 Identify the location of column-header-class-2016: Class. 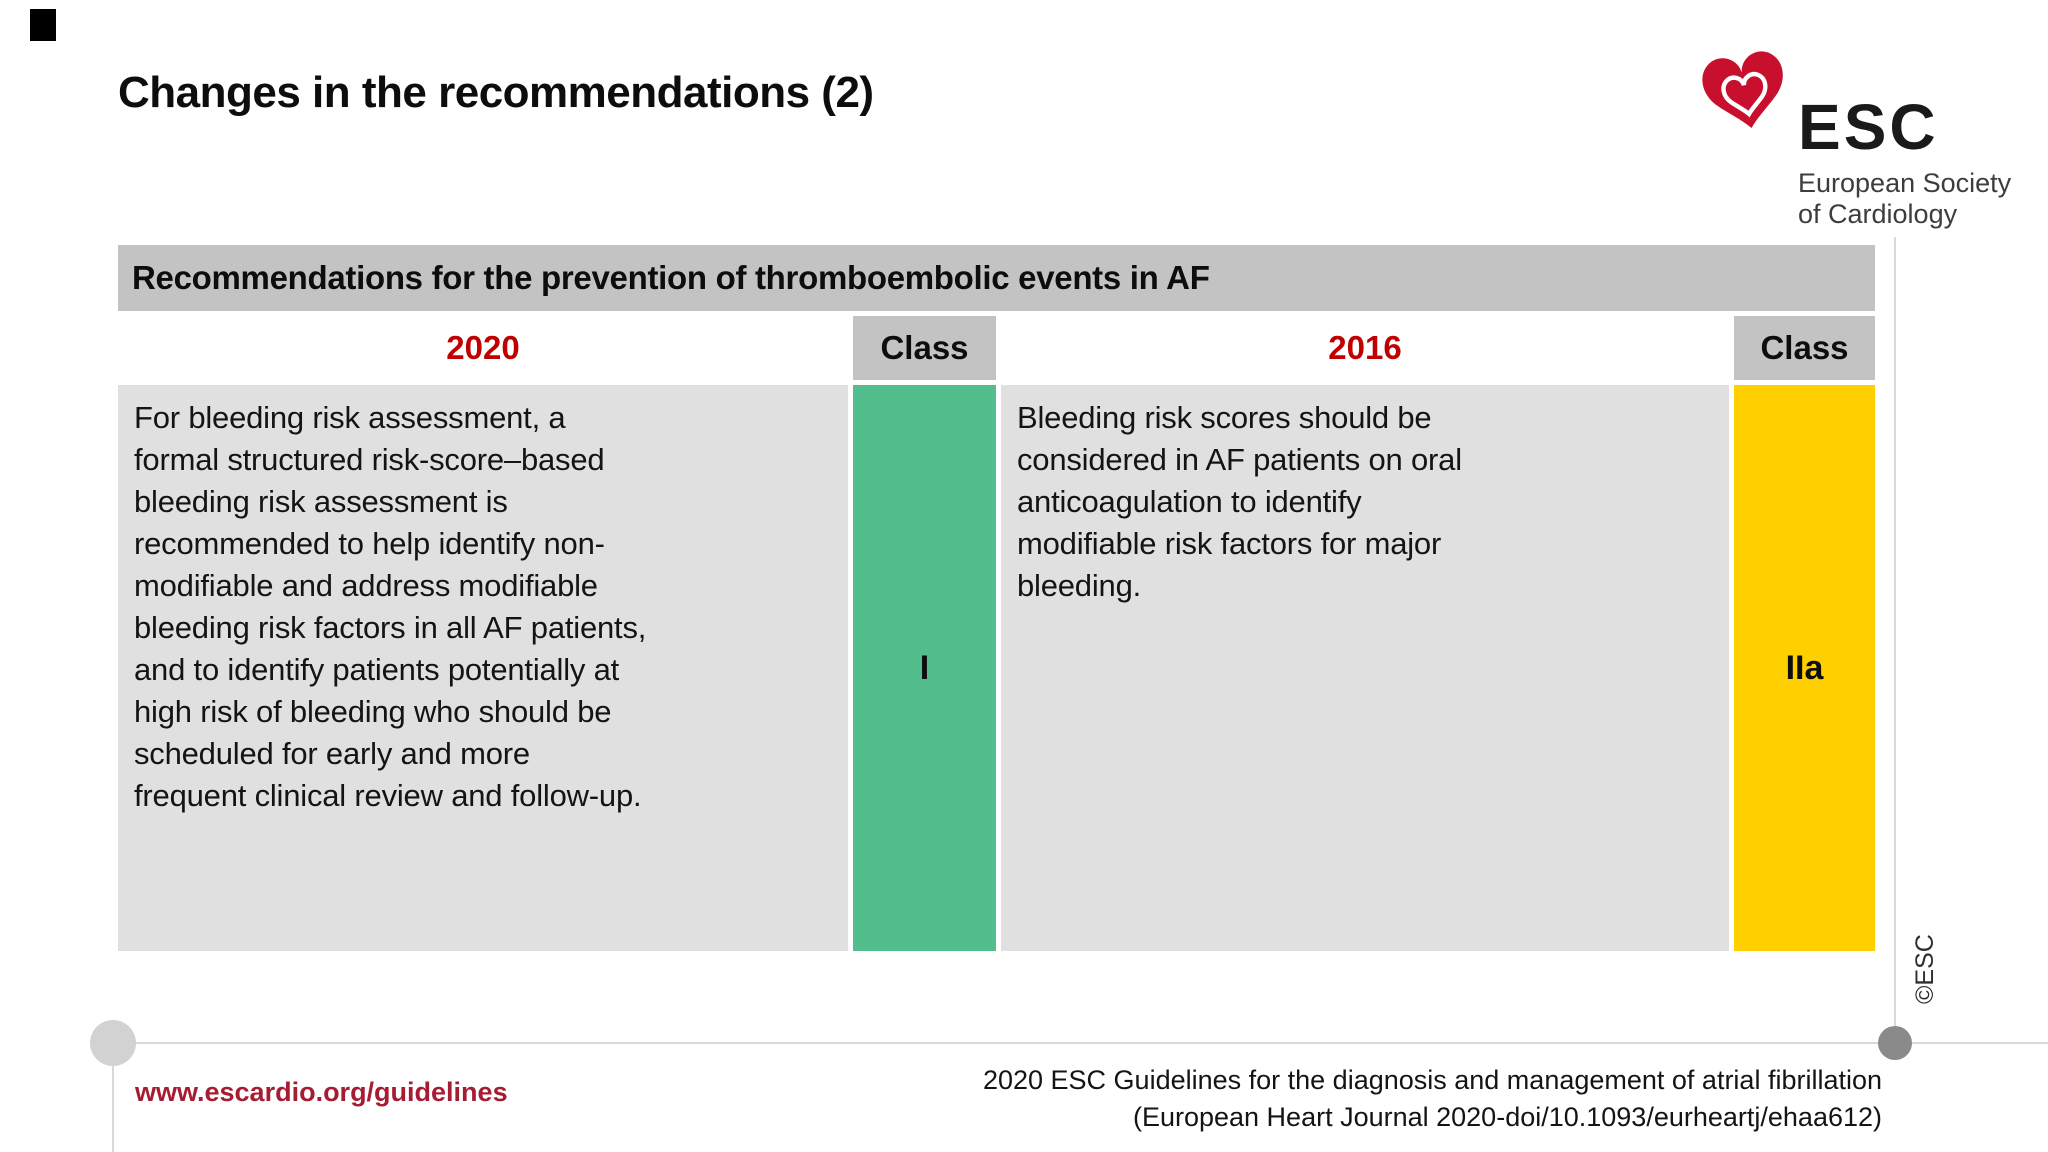
(1804, 348).